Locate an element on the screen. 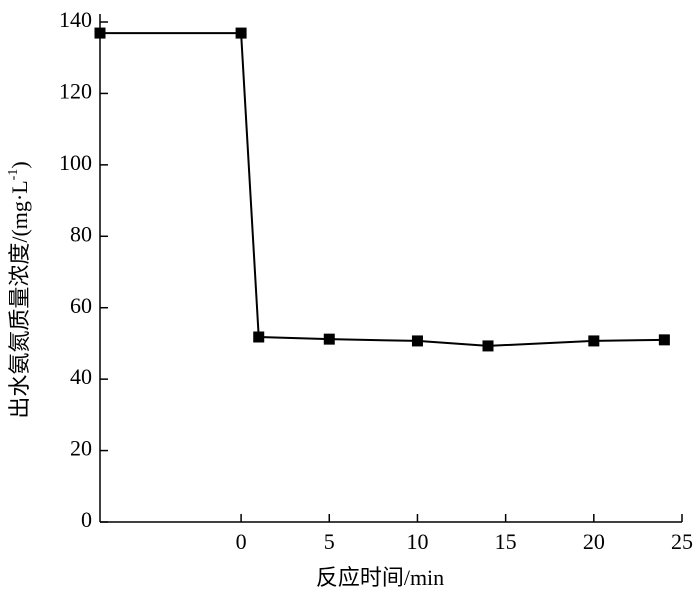 The image size is (700, 601). y-tick-label: 60 is located at coordinates (81, 305).